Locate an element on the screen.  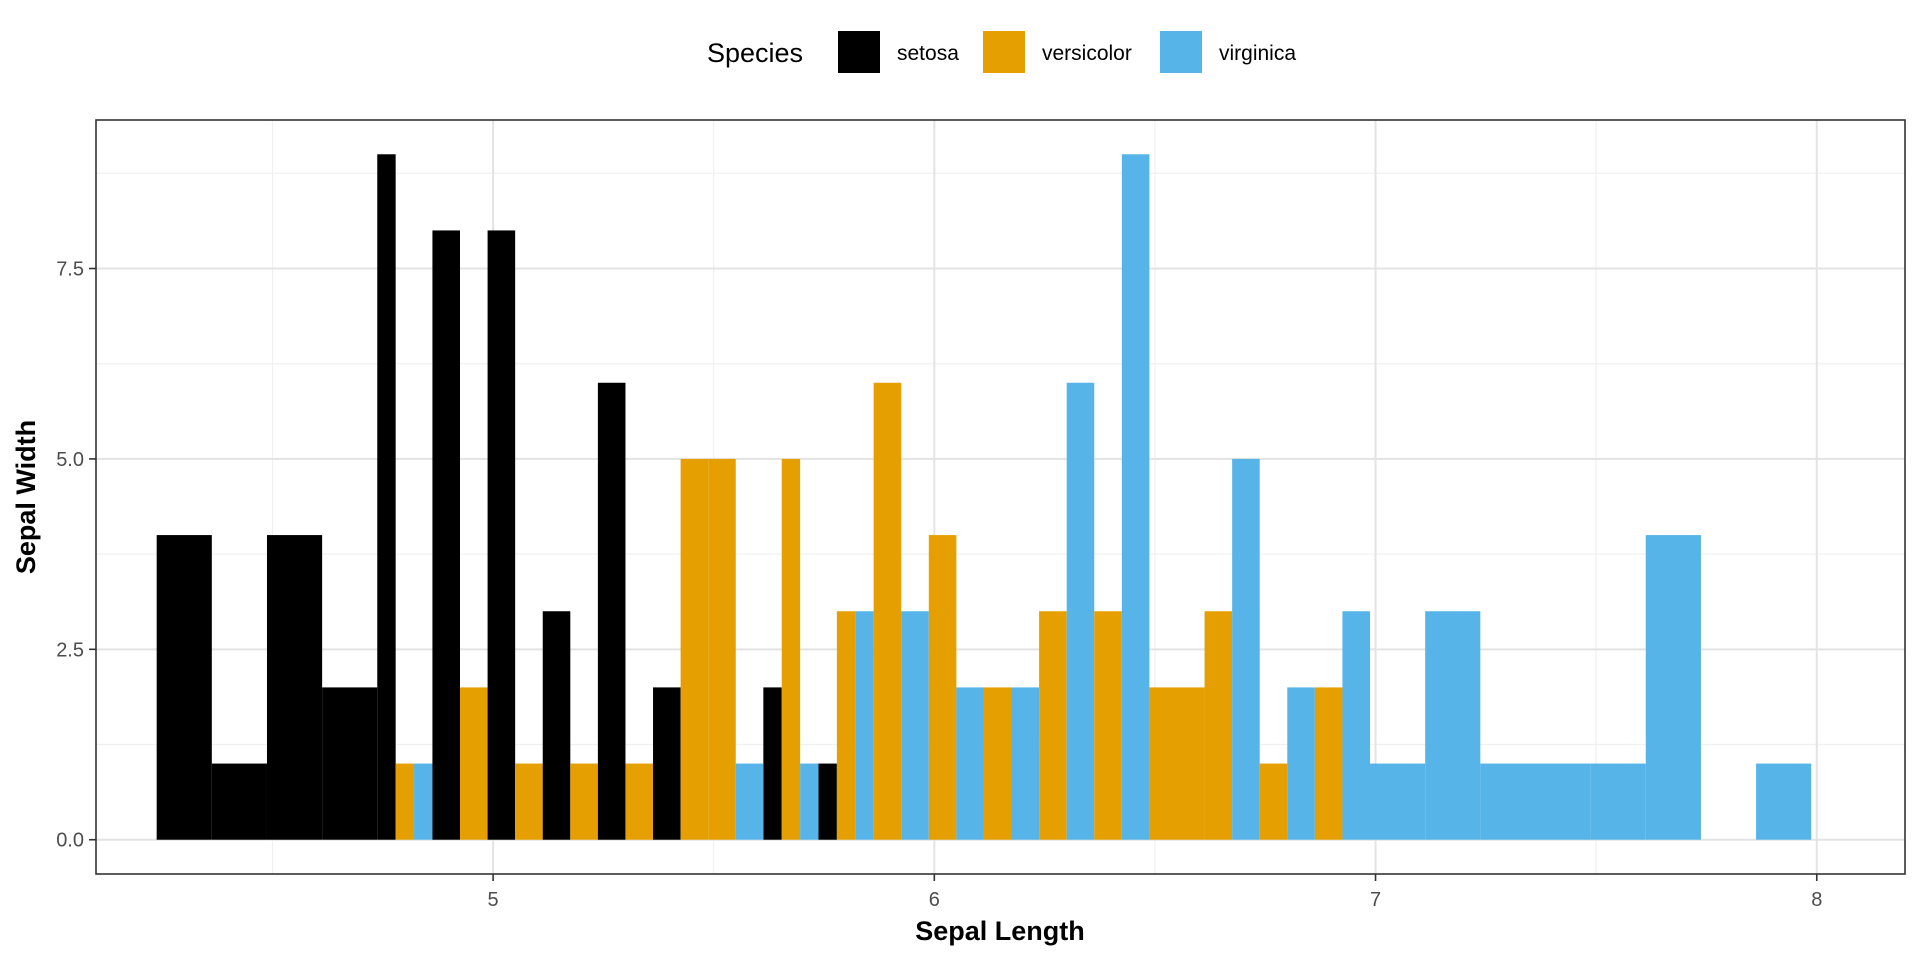
y-axis-title: Sepal Width is located at coordinates (26, 497).